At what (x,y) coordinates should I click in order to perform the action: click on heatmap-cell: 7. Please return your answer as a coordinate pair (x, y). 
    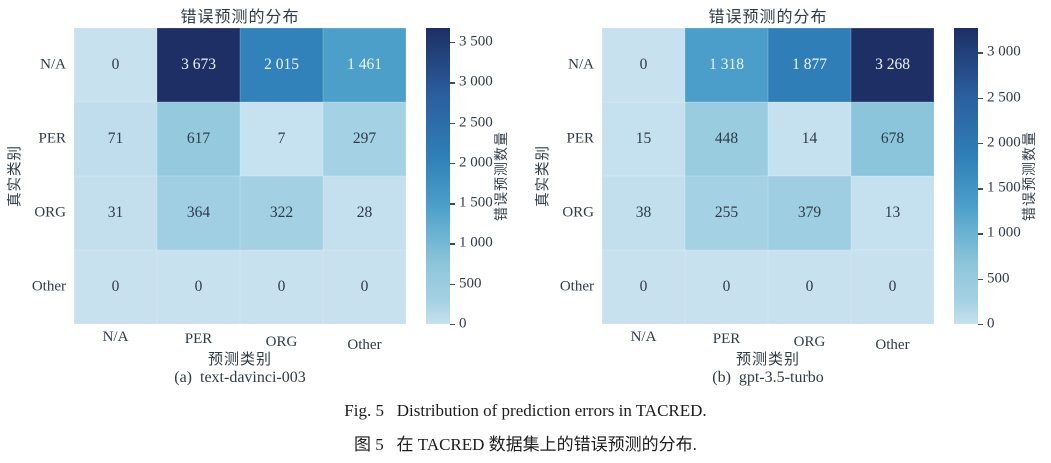
    Looking at the image, I should click on (281, 139).